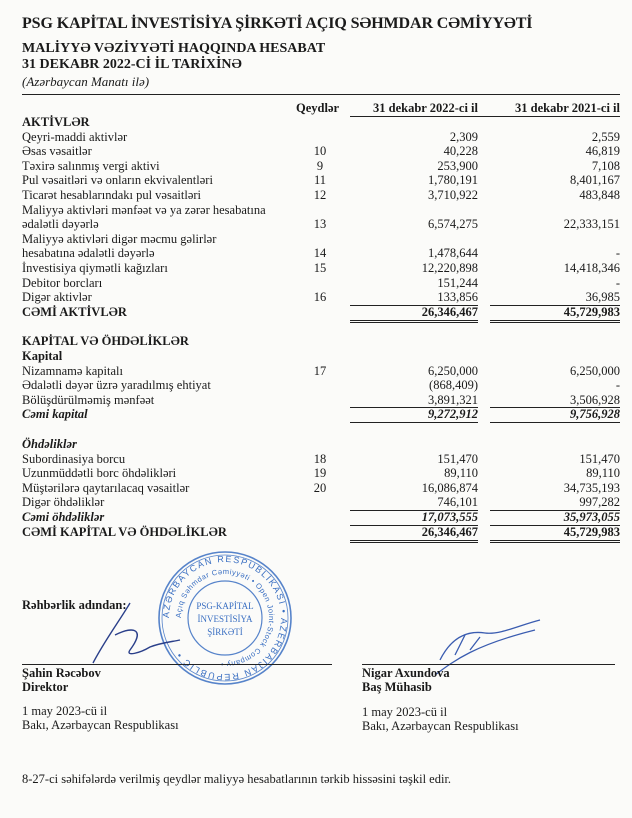  I want to click on row-note: 14, so click(320, 253).